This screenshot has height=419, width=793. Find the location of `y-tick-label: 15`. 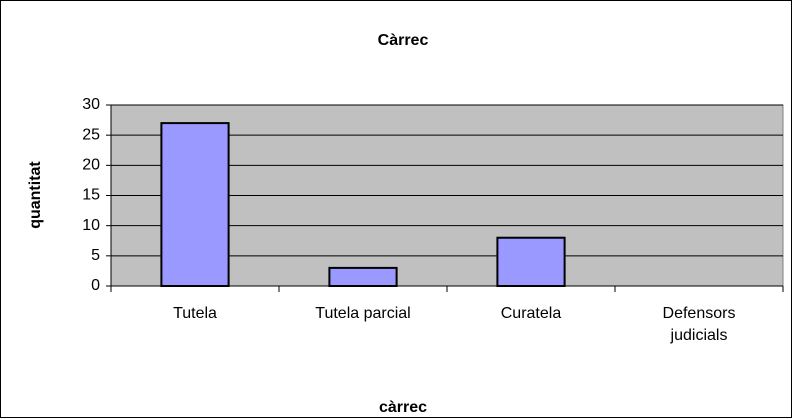

y-tick-label: 15 is located at coordinates (91, 195).